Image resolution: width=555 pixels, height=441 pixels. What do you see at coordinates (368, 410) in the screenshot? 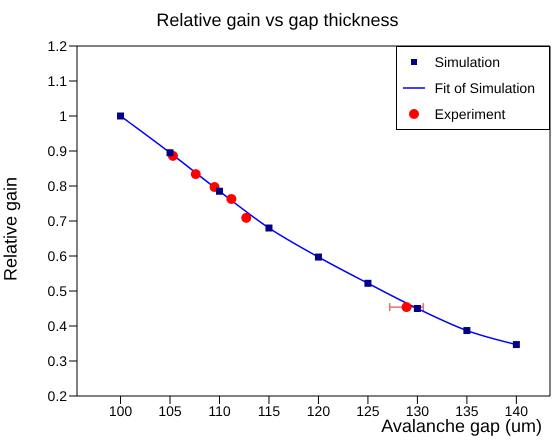
I see `x-tick-label: 125` at bounding box center [368, 410].